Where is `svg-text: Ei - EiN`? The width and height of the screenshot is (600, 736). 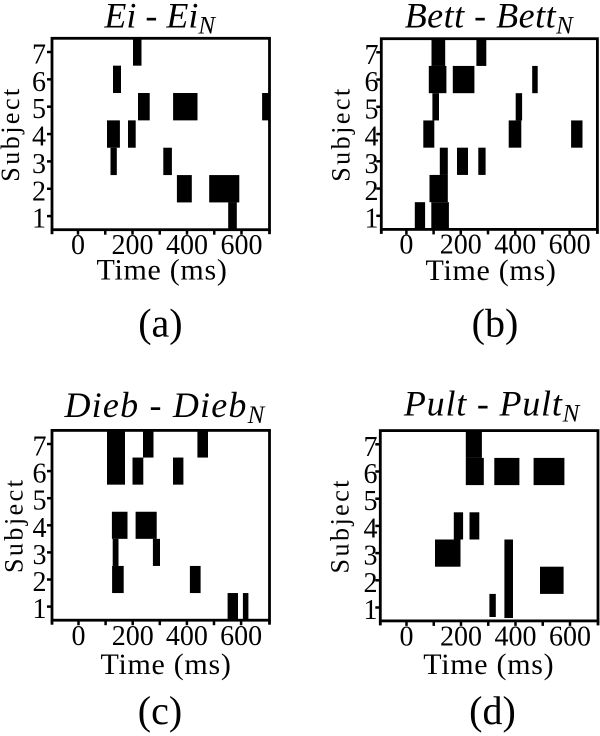
svg-text: Ei - EiN is located at coordinates (159, 20).